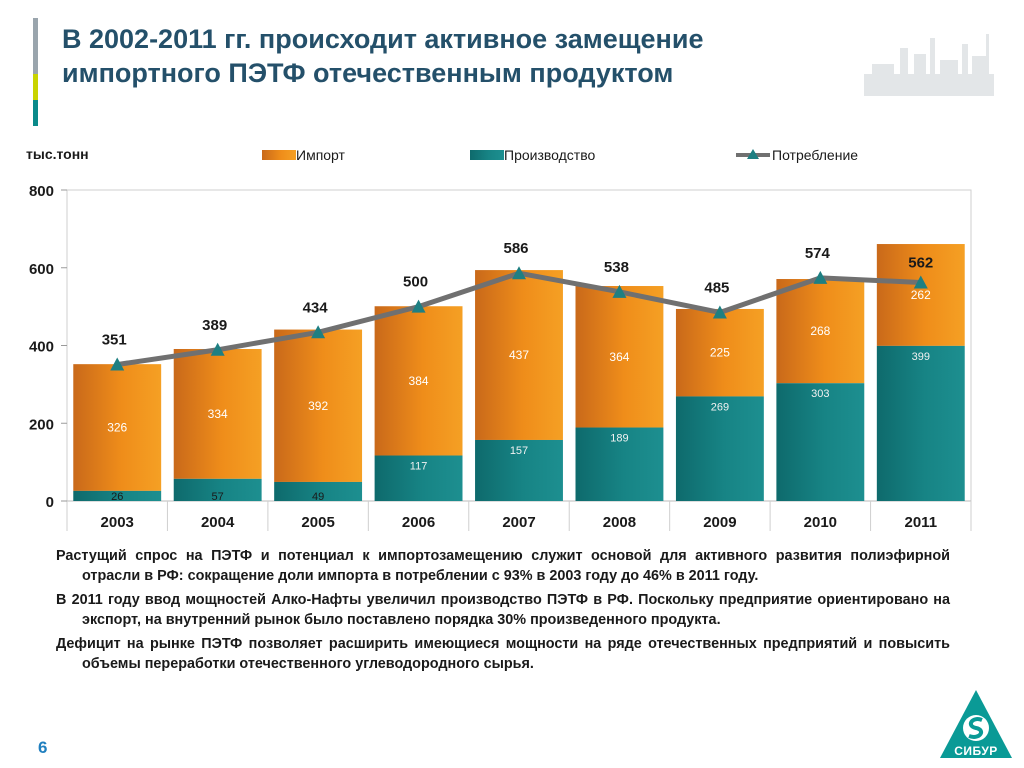 This screenshot has width=1024, height=768. Describe the element at coordinates (519, 451) in the screenshot. I see `data-label-production: 157` at that location.